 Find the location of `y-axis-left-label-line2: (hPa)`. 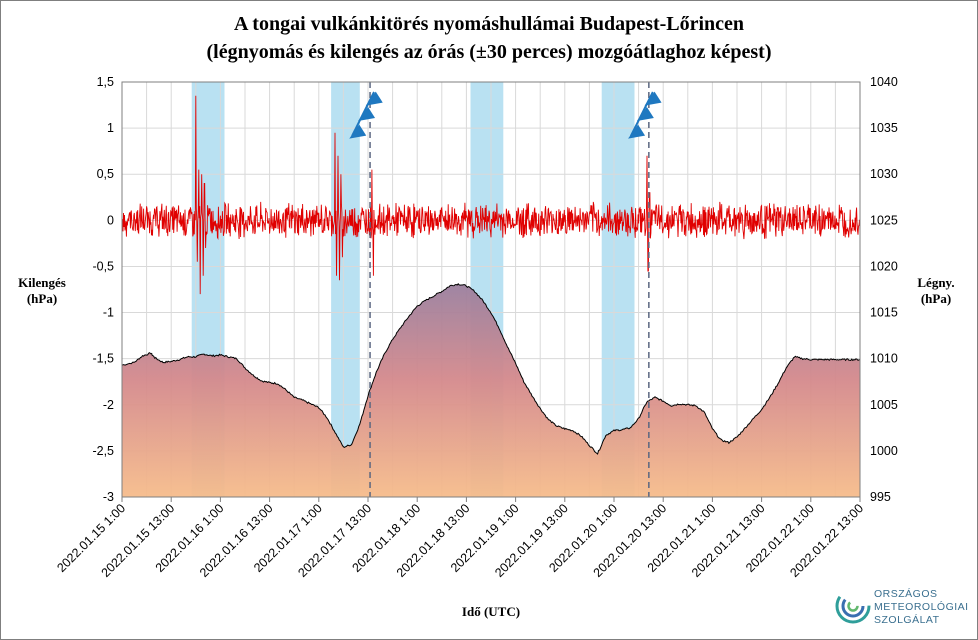

y-axis-left-label-line2: (hPa) is located at coordinates (42, 298).